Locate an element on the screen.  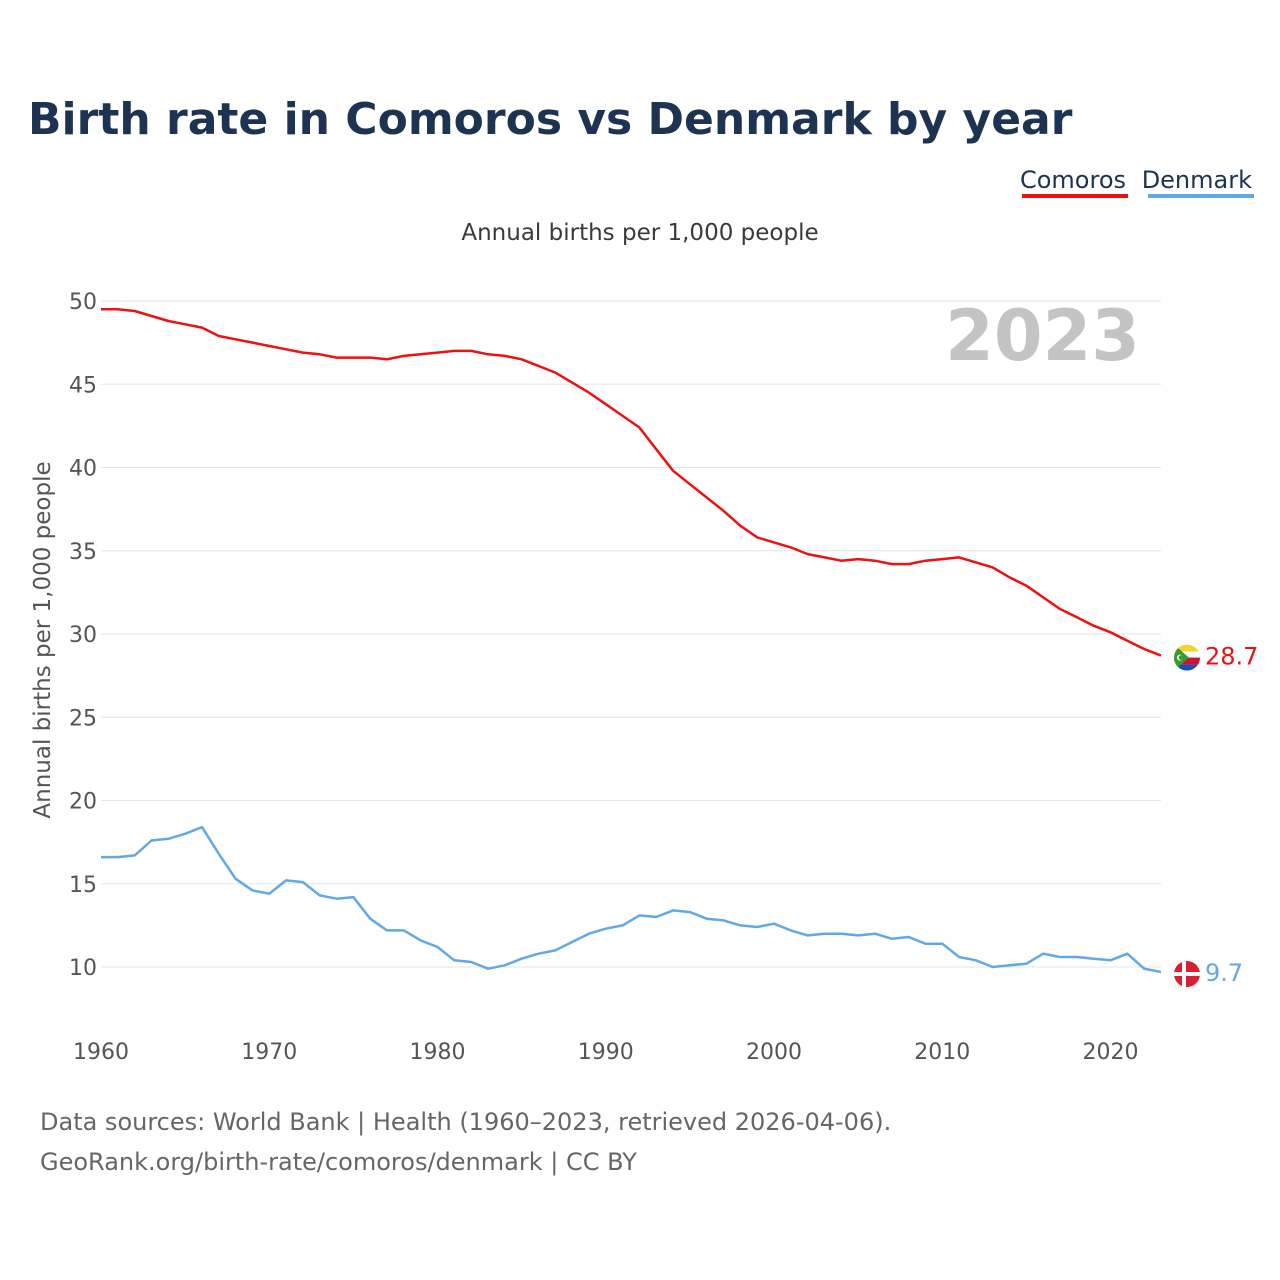
x-tick-label: 2010 is located at coordinates (942, 1052).